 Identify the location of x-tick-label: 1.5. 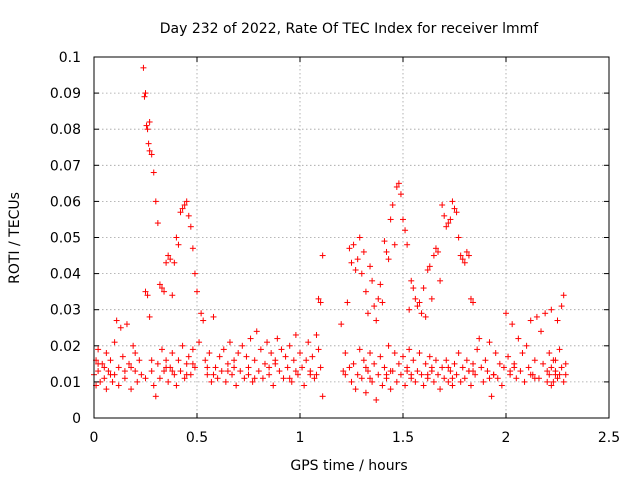
(403, 438).